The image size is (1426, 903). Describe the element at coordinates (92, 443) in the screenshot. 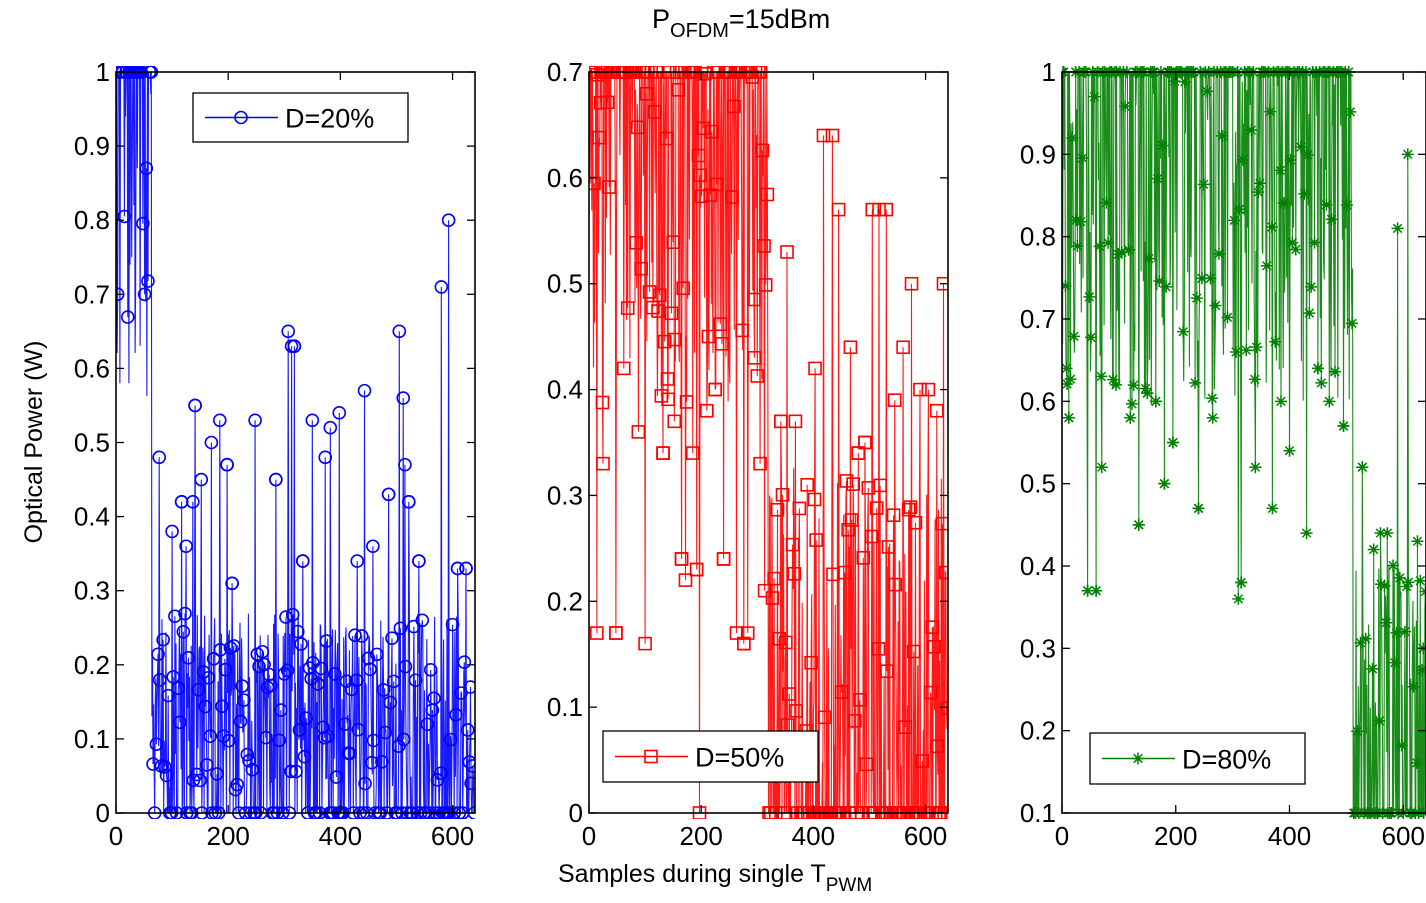

I see `y-tick-label: 0.5` at that location.